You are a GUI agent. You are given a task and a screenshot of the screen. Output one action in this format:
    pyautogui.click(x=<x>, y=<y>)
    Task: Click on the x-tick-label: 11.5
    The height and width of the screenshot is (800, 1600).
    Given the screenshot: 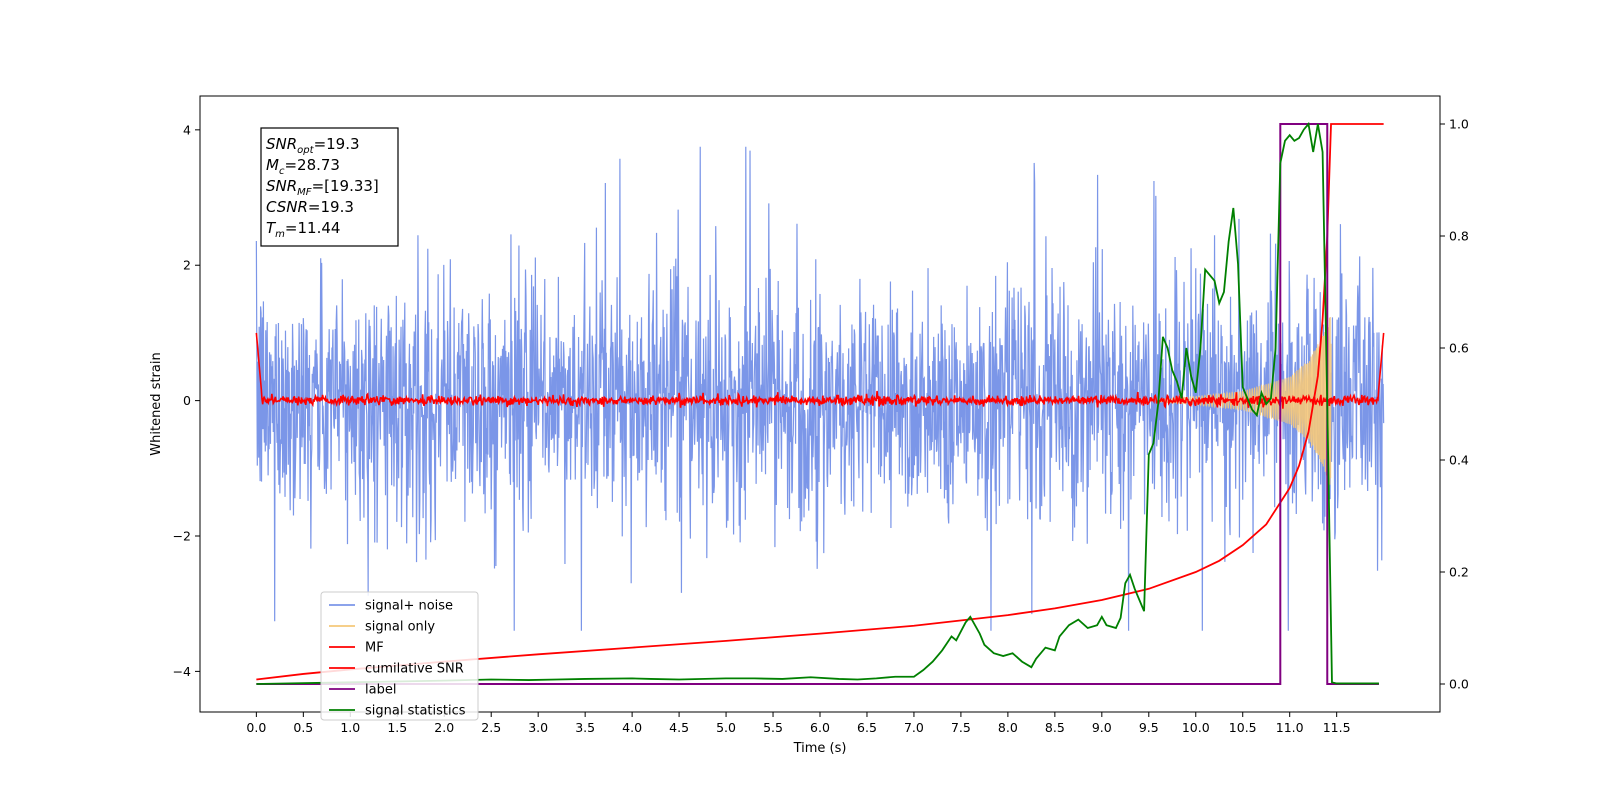 What is the action you would take?
    pyautogui.click(x=1337, y=727)
    